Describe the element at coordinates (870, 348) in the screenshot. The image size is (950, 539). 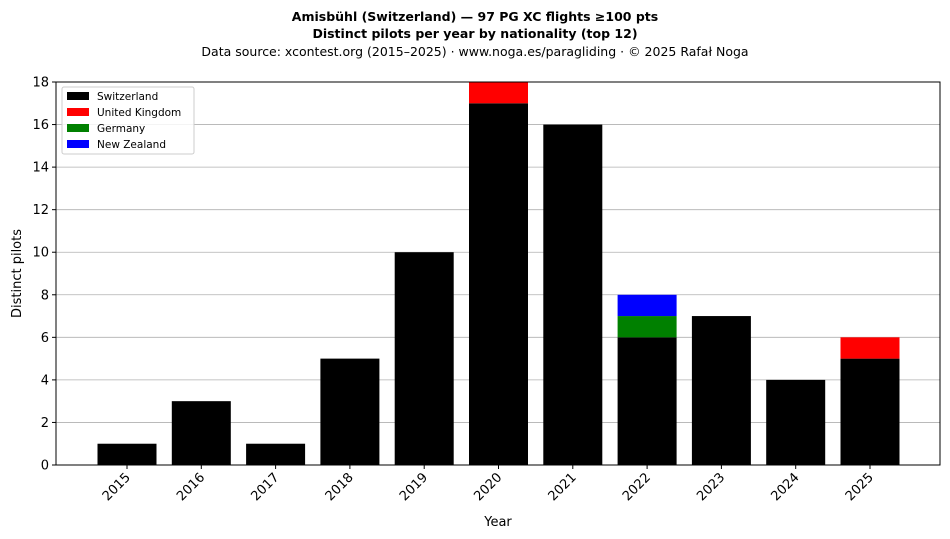
I see `bar-united-kingdom-2025` at that location.